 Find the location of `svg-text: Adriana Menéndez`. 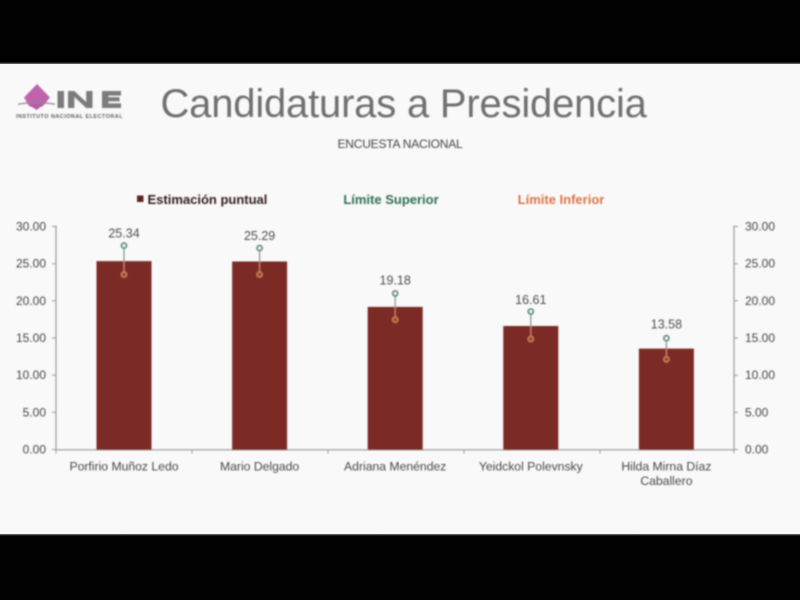

svg-text: Adriana Menéndez is located at coordinates (395, 467).